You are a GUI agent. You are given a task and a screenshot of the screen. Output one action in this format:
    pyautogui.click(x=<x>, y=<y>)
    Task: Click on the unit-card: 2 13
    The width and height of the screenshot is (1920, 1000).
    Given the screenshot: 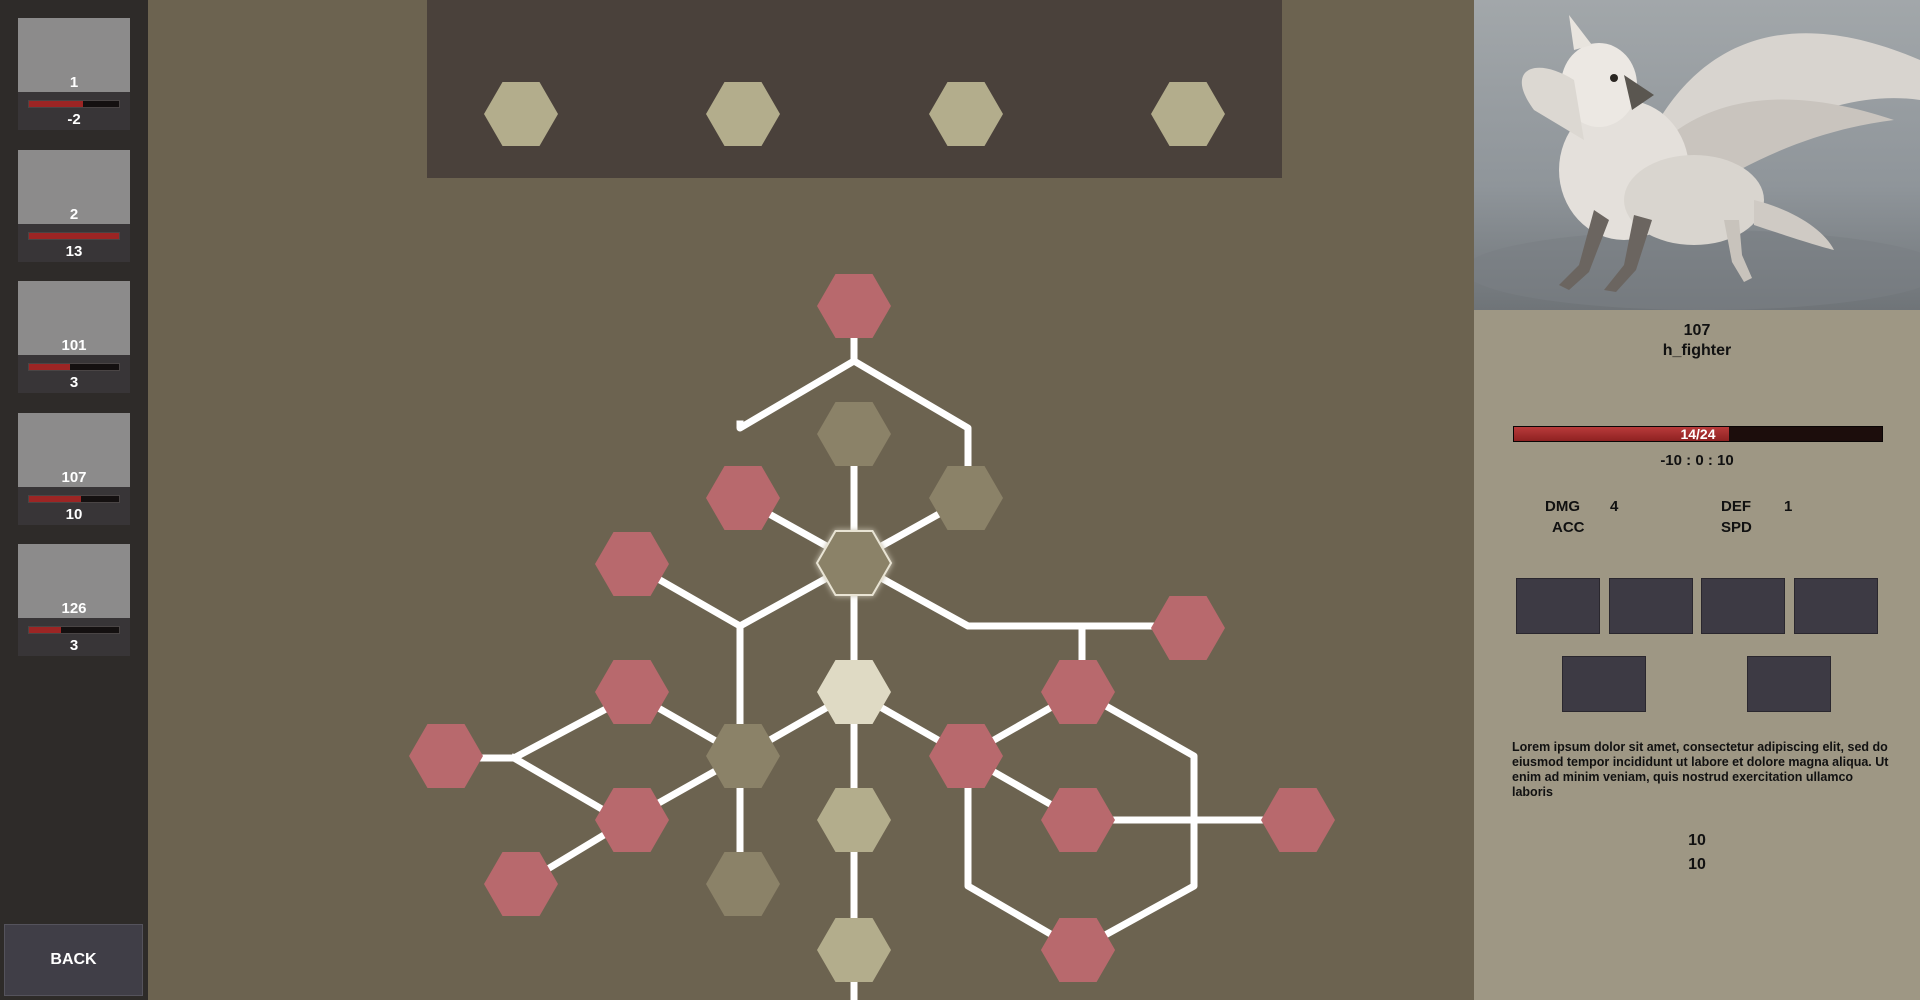 What is the action you would take?
    pyautogui.click(x=74, y=206)
    